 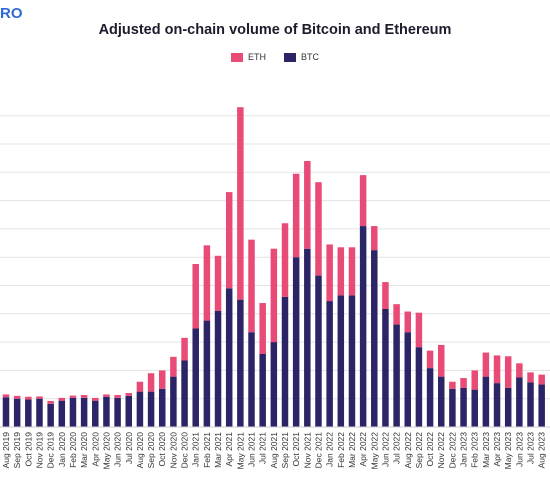 What do you see at coordinates (290, 57) in the screenshot?
I see `legend-swatch-btc` at bounding box center [290, 57].